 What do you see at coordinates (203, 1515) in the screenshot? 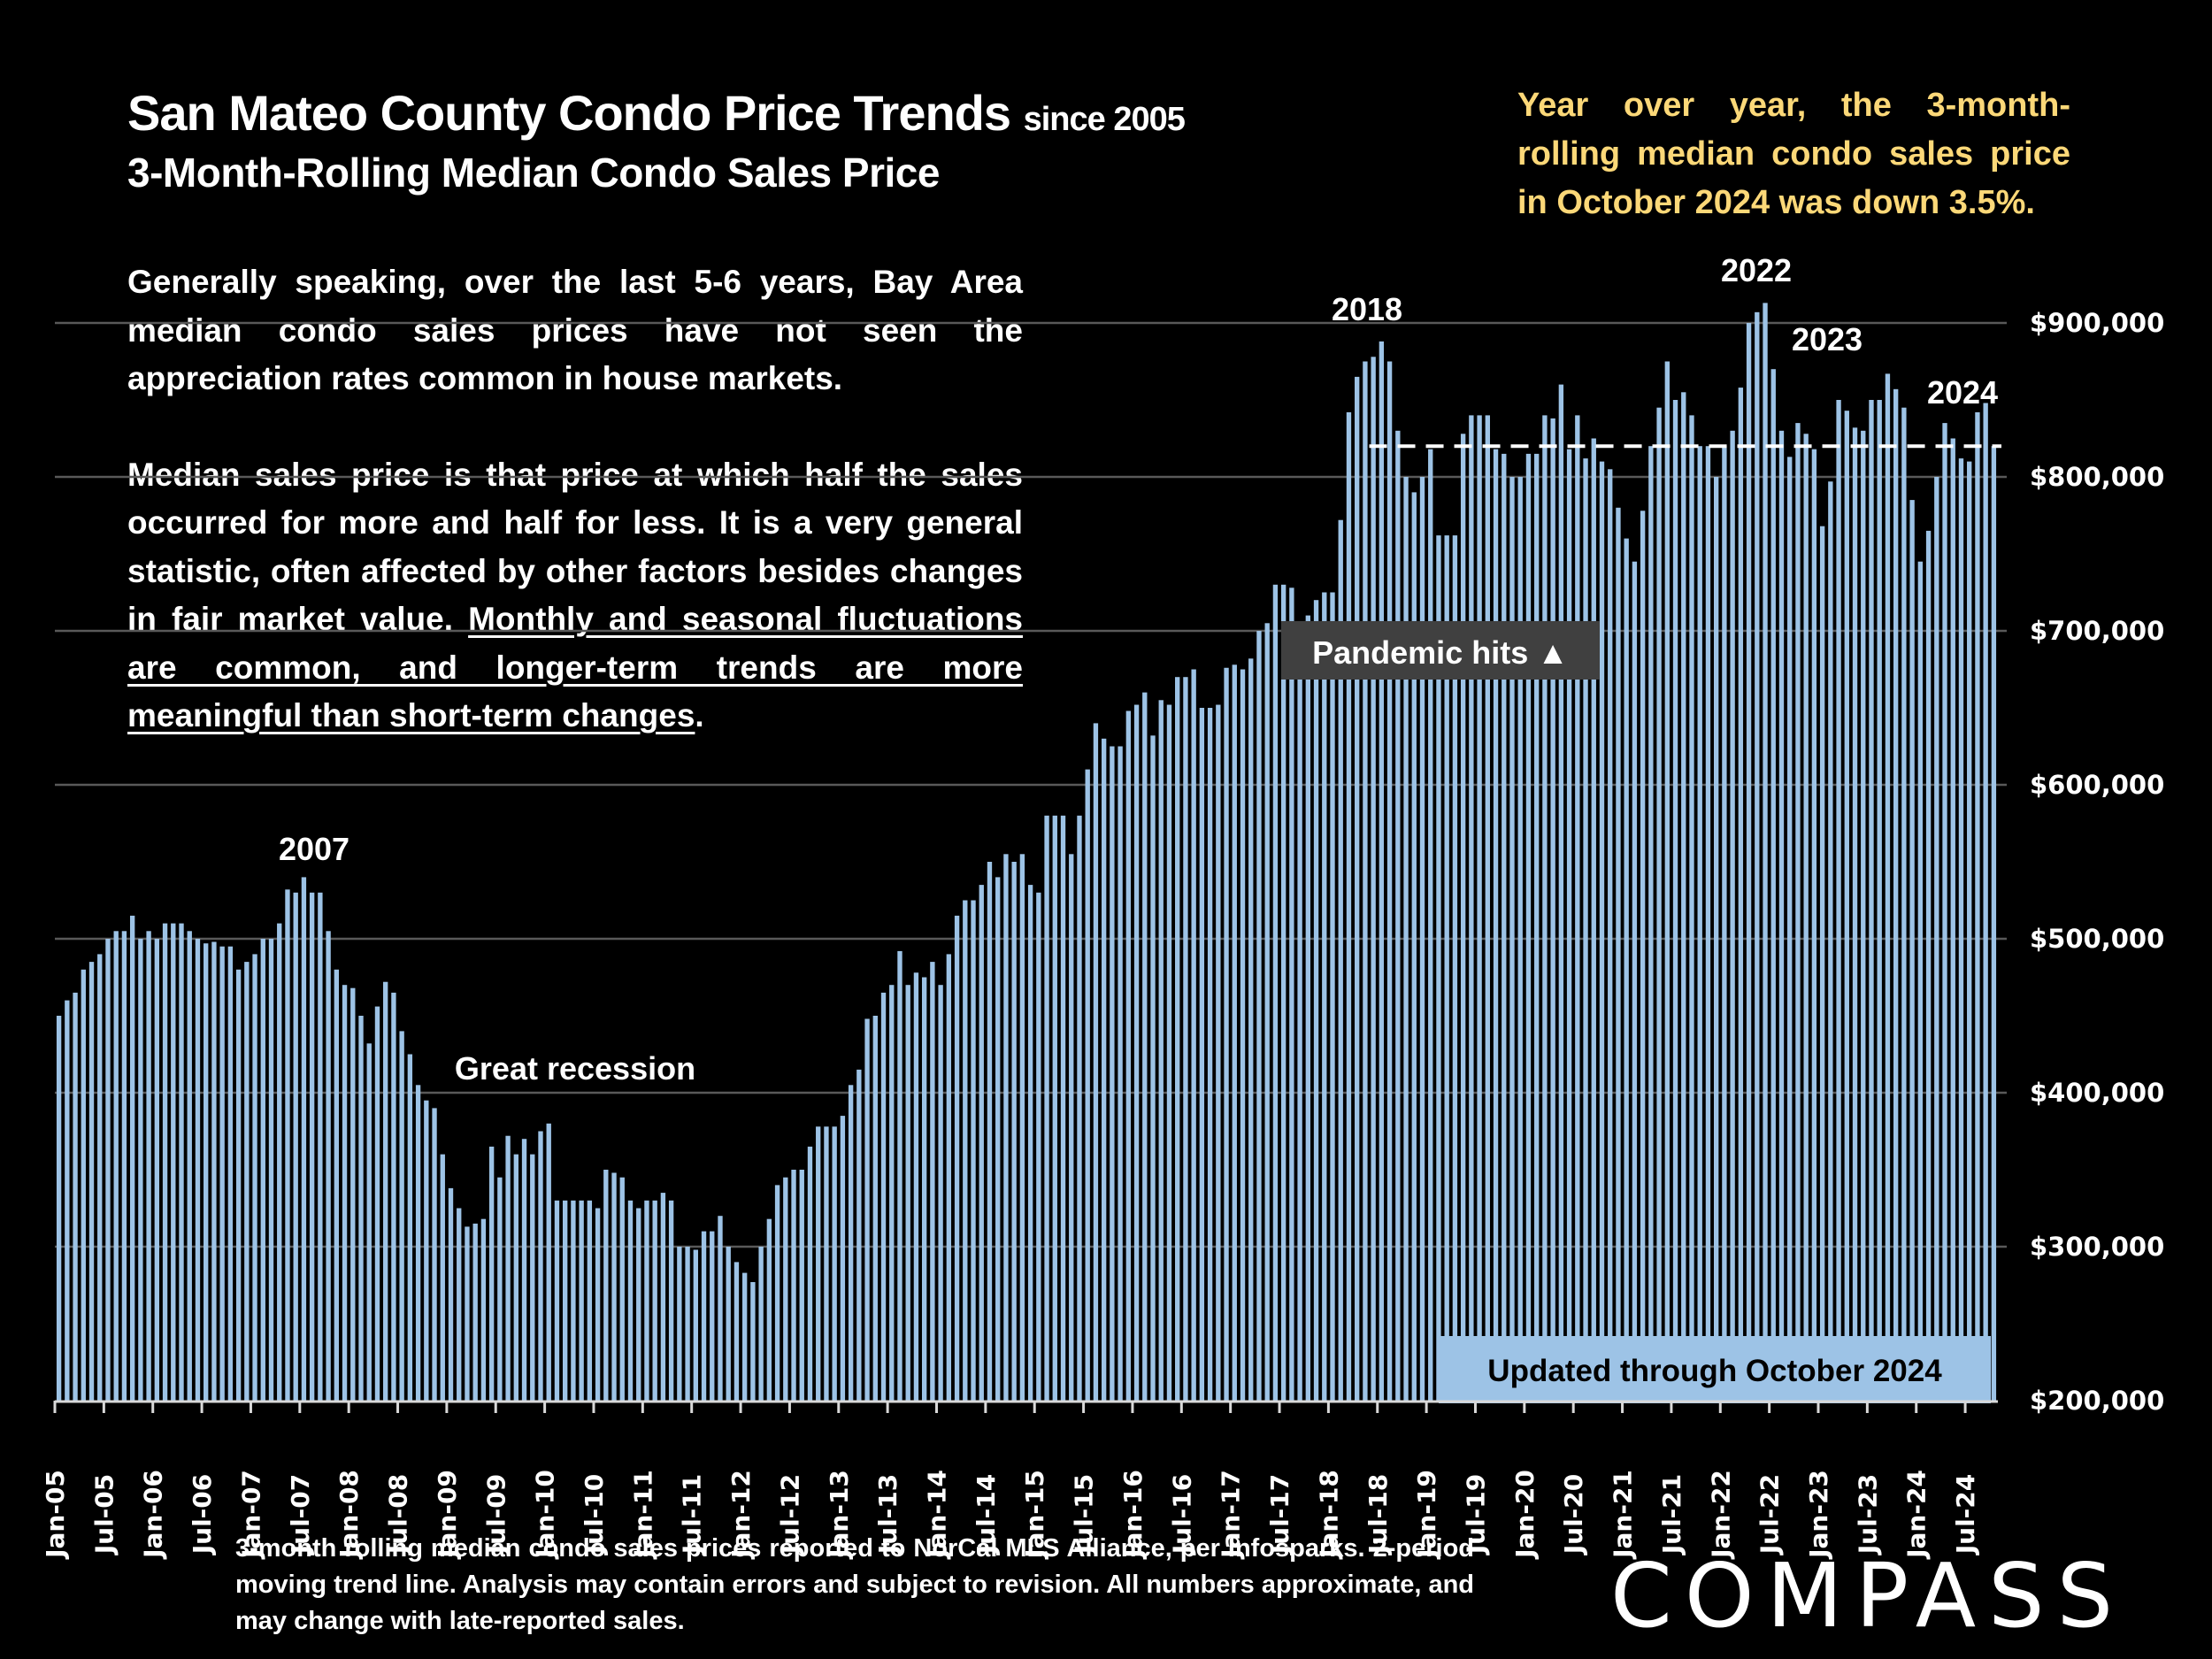
I see `x-tick-label: Jul-06` at bounding box center [203, 1515].